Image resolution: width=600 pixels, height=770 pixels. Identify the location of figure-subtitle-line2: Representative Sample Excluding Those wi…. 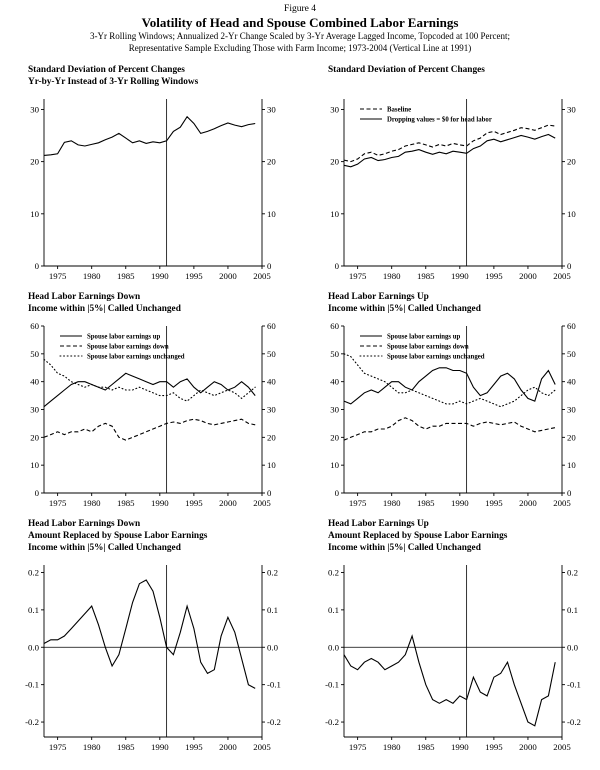
(300, 47).